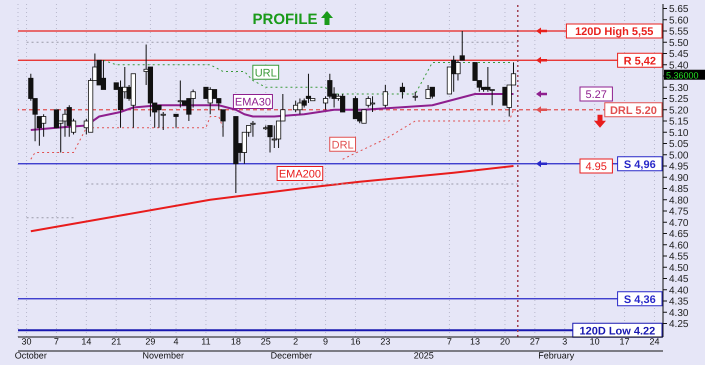 Image resolution: width=705 pixels, height=365 pixels. I want to click on x-tick-label: 4, so click(176, 341).